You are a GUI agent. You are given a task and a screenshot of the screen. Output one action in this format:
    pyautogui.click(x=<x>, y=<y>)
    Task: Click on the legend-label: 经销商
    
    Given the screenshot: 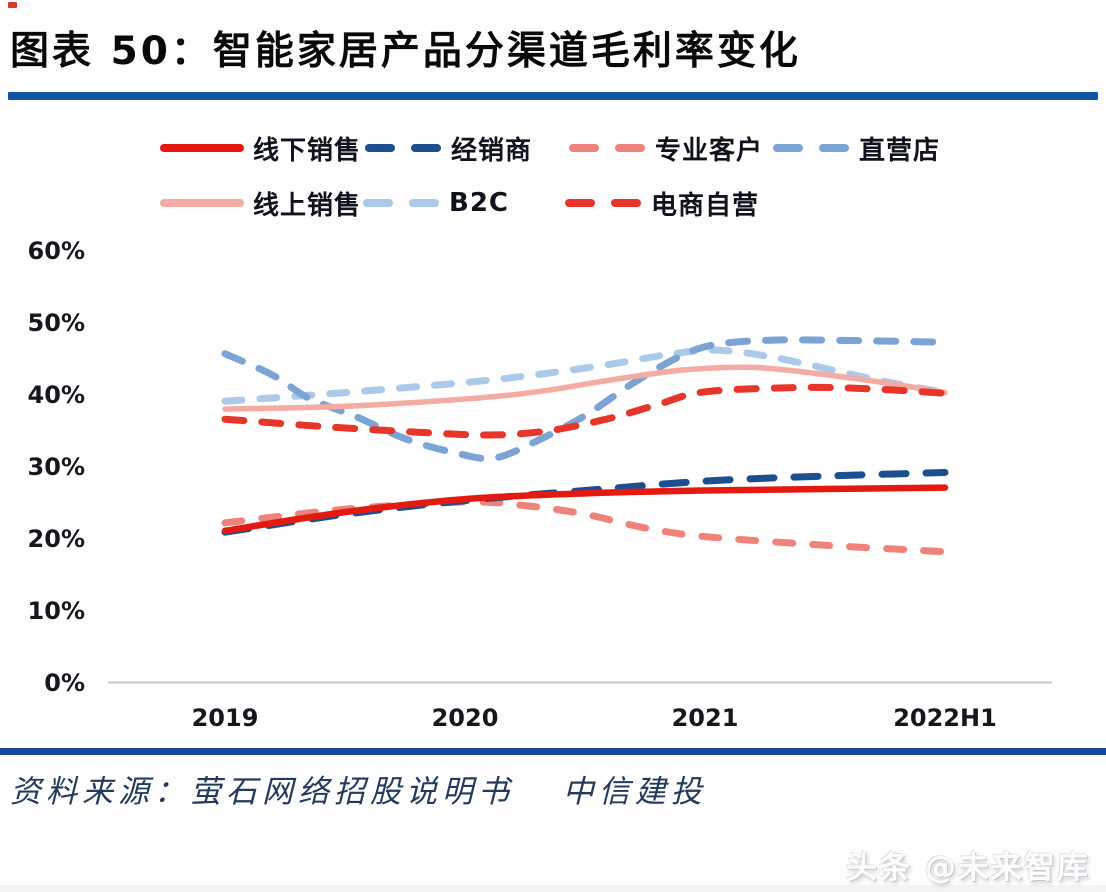 What is the action you would take?
    pyautogui.click(x=492, y=150)
    